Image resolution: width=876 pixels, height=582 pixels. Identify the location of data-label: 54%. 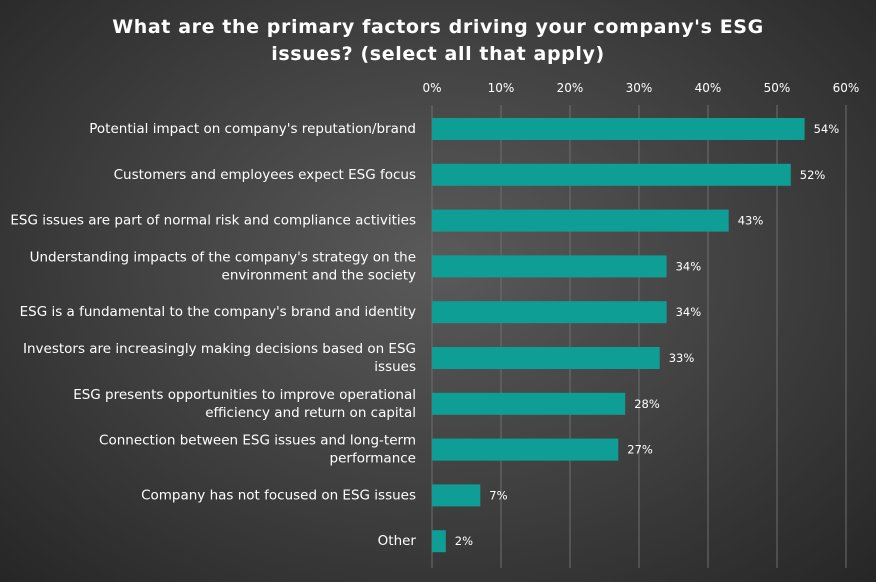
(827, 129).